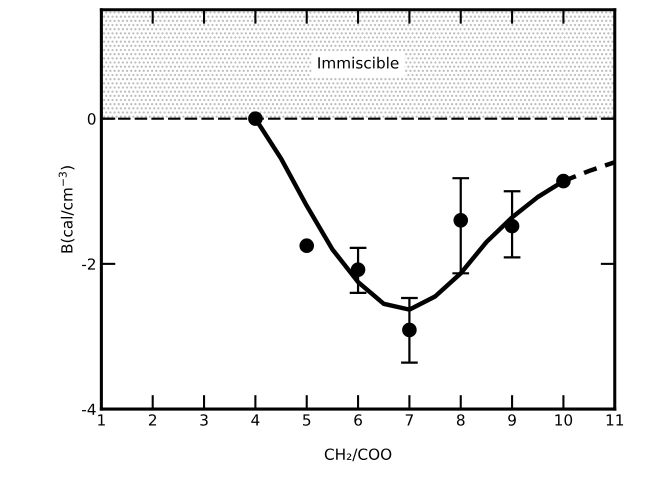  Describe the element at coordinates (358, 420) in the screenshot. I see `x-tick-label: 6` at that location.